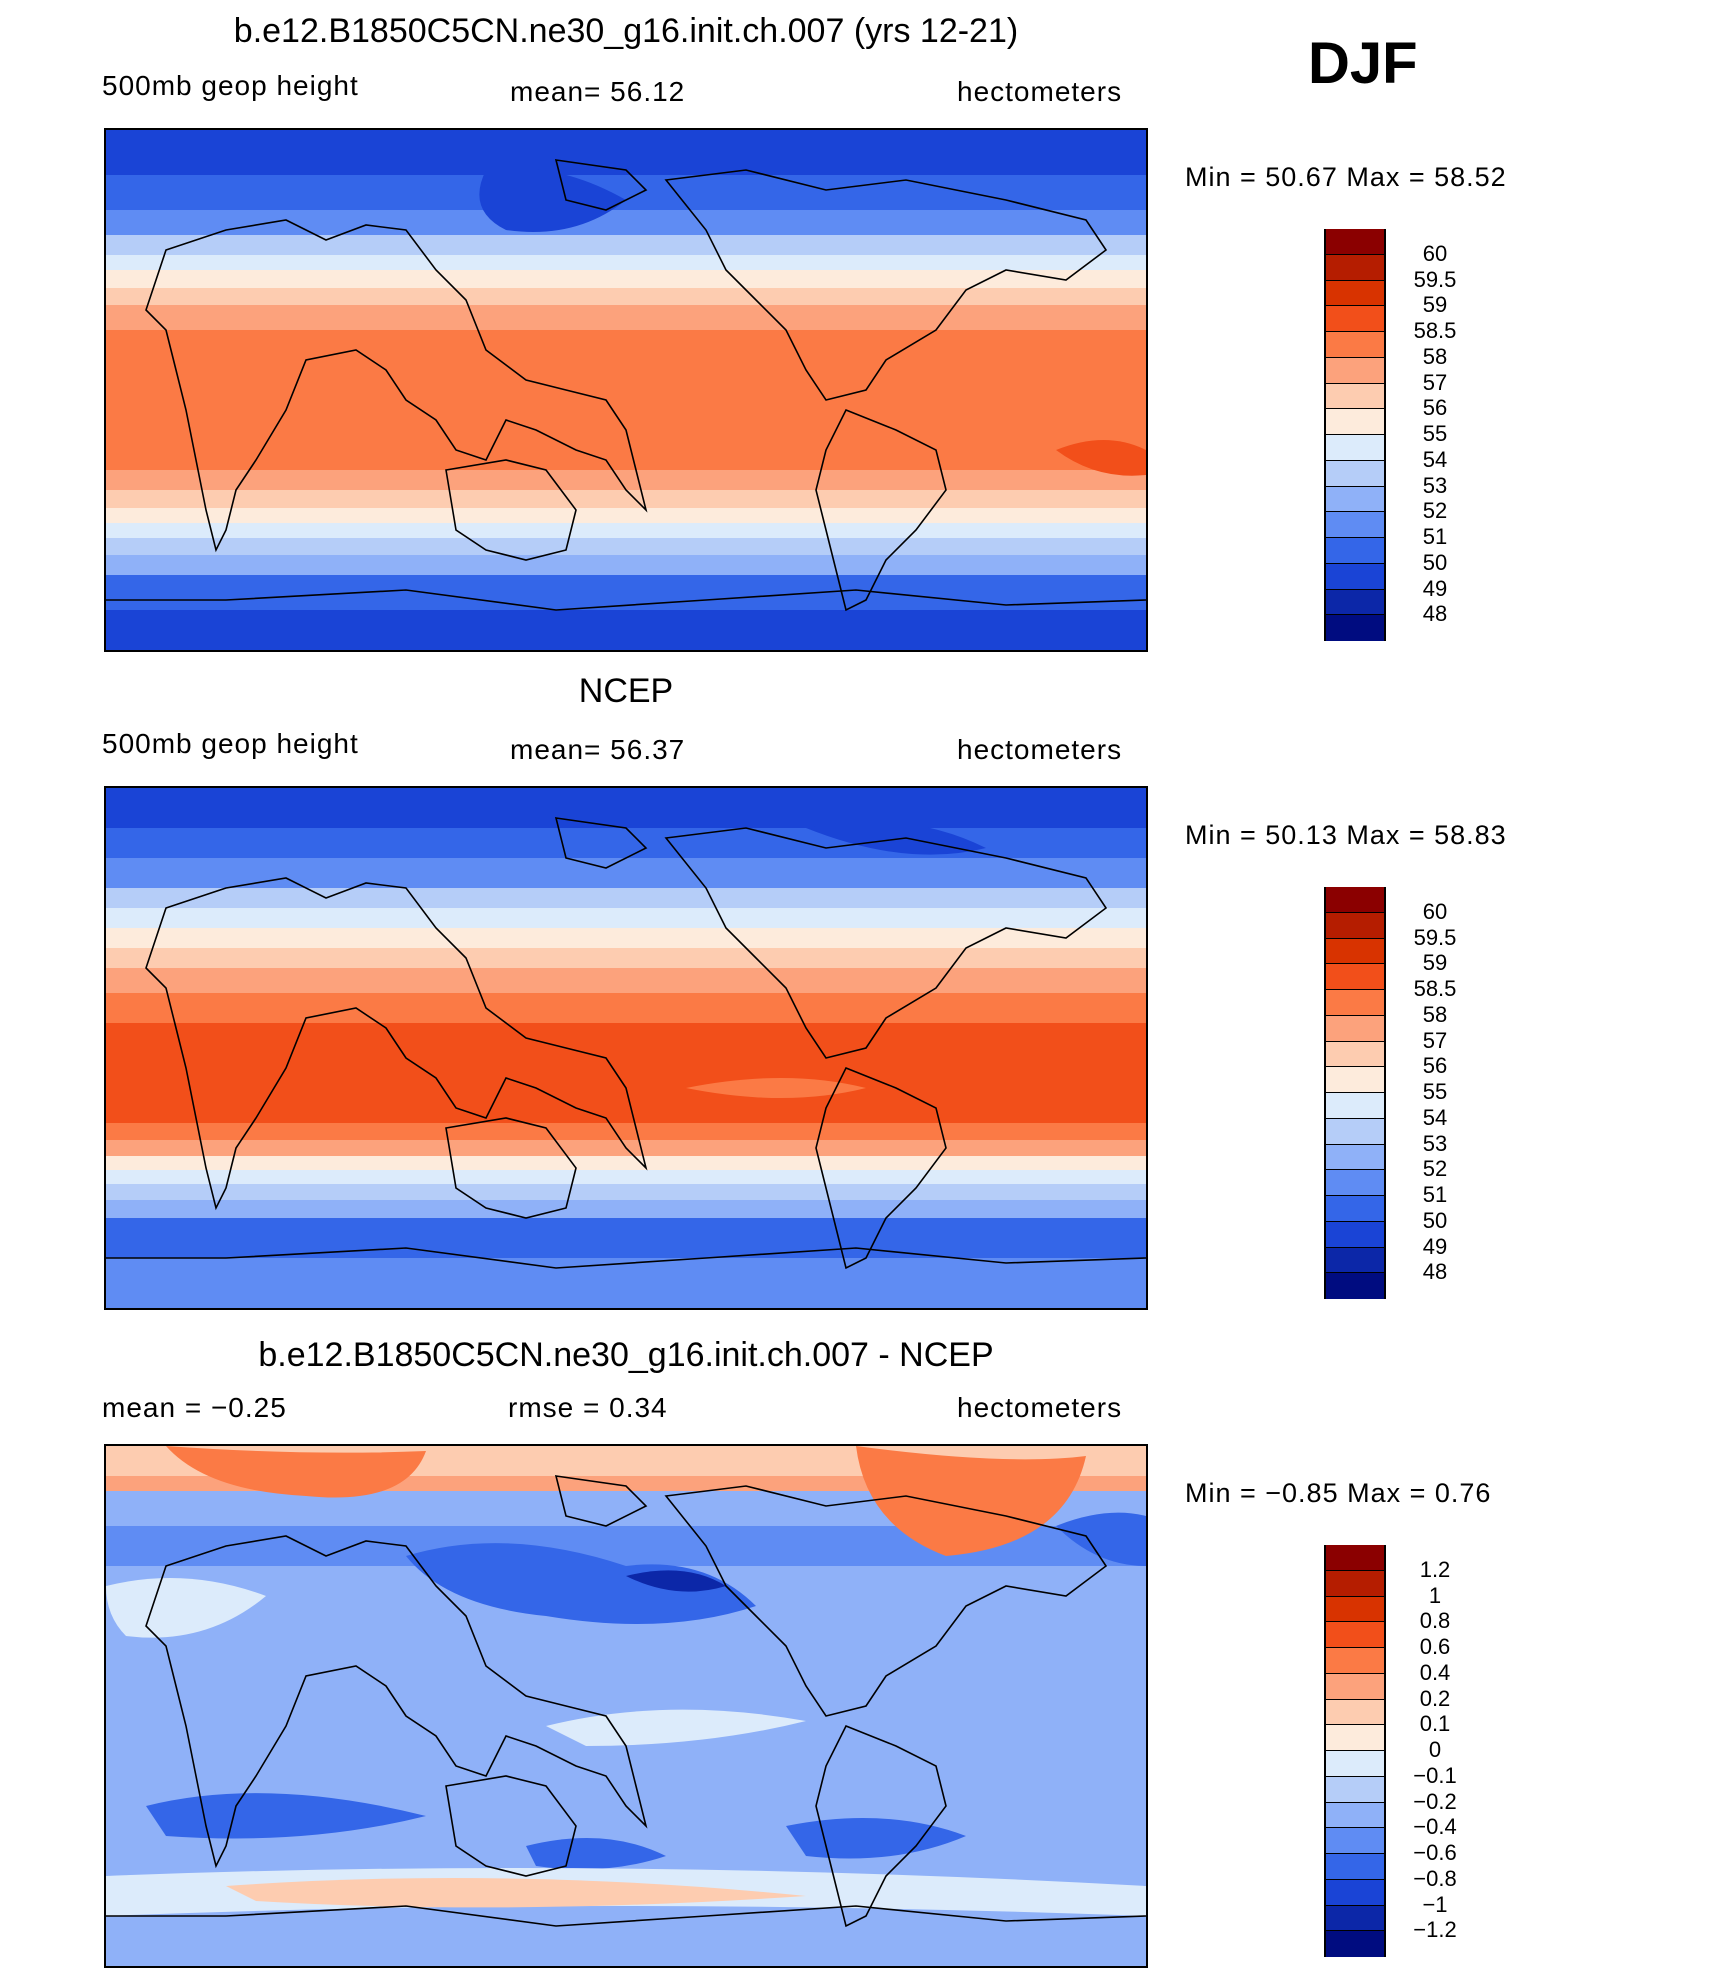 The height and width of the screenshot is (1986, 1710). What do you see at coordinates (1435, 1569) in the screenshot?
I see `colorbar-tick-label: 1.2` at bounding box center [1435, 1569].